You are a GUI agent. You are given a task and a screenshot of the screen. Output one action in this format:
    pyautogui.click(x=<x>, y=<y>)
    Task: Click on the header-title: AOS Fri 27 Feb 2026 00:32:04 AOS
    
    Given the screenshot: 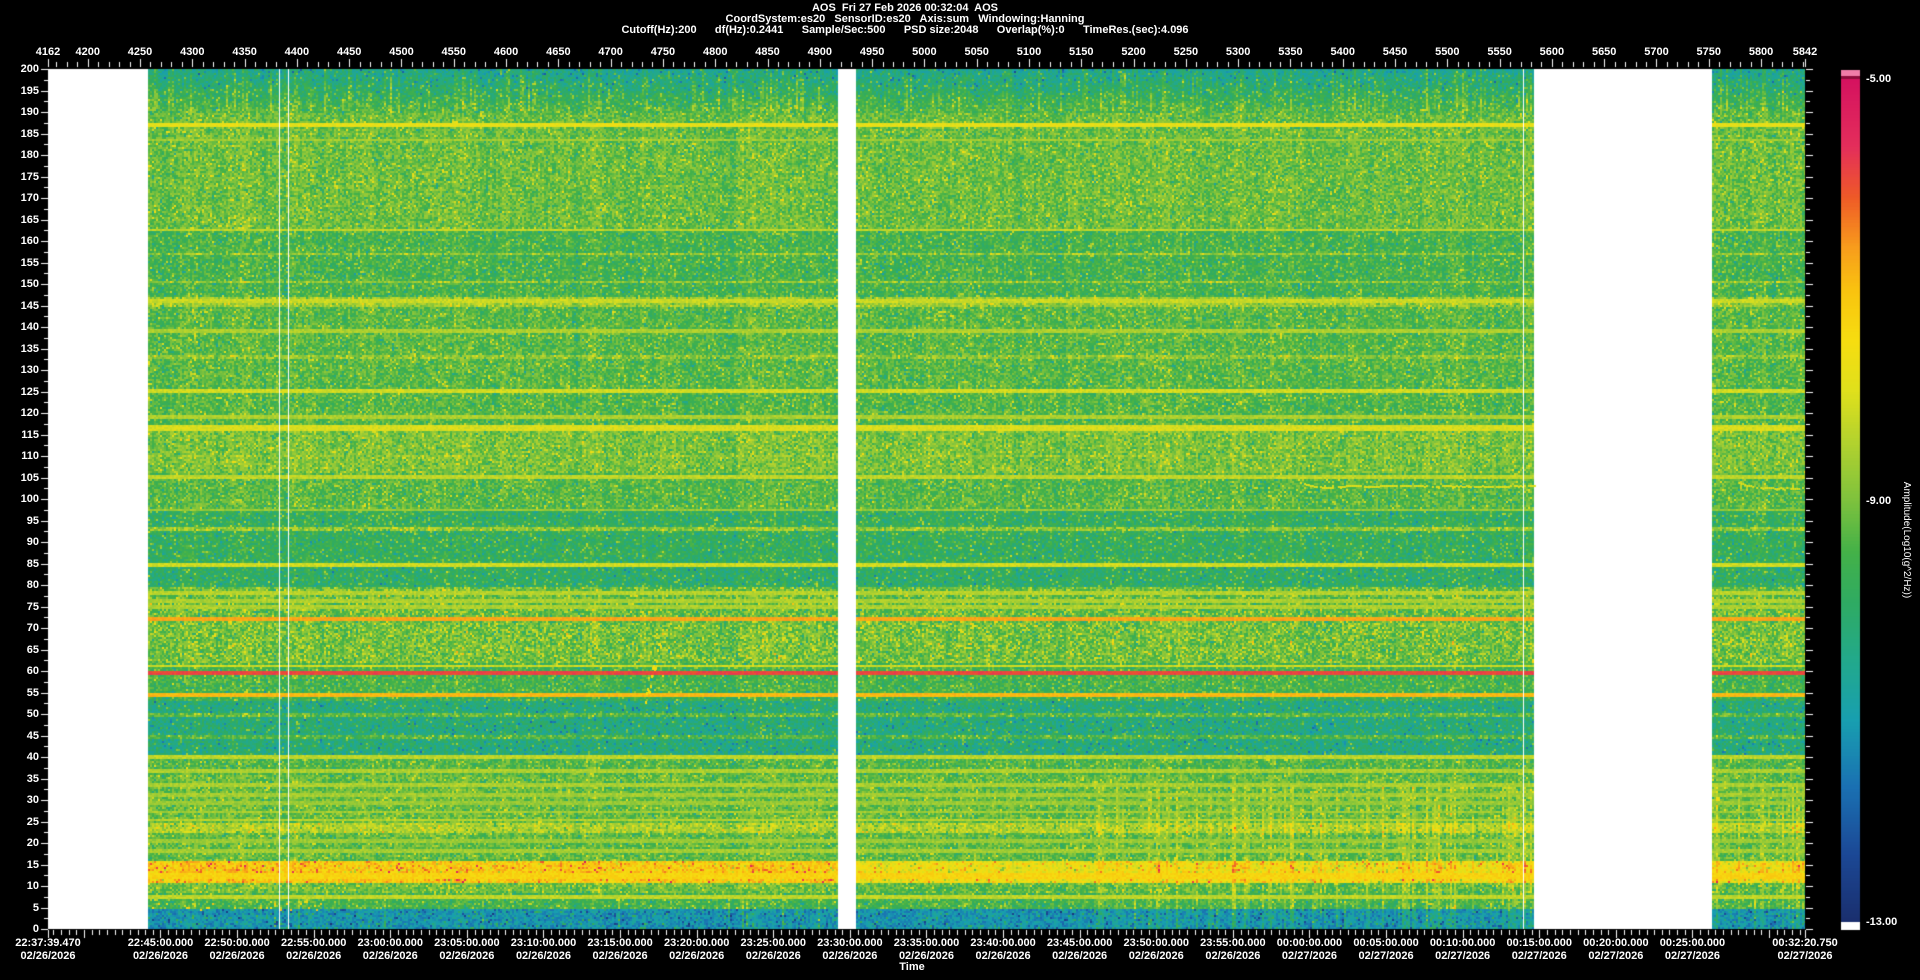 What is the action you would take?
    pyautogui.click(x=905, y=8)
    